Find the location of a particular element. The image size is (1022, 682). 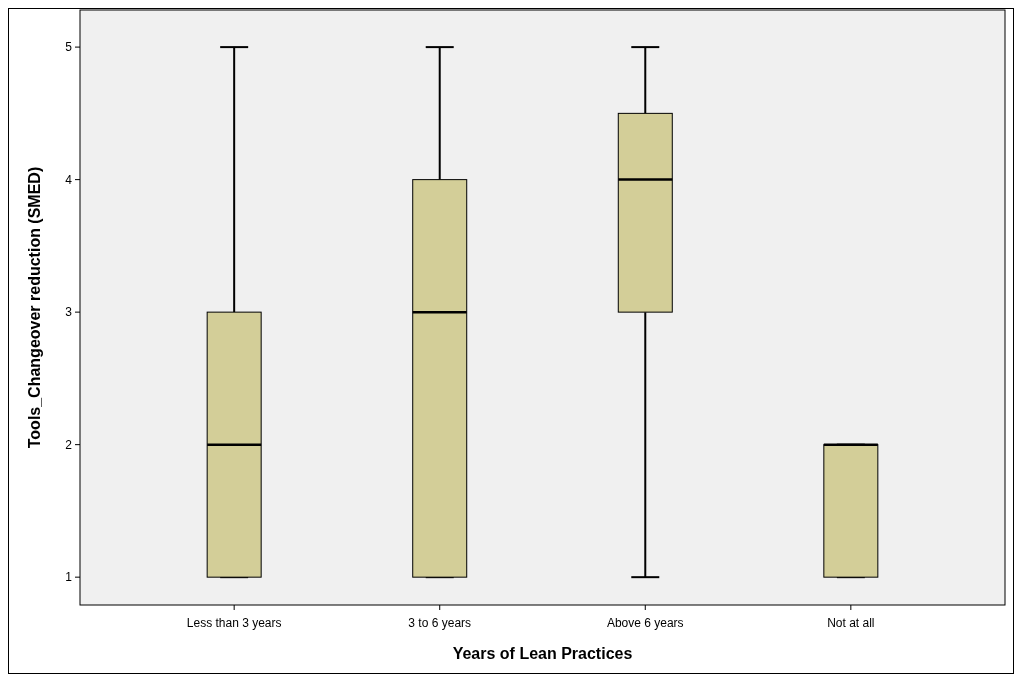

x-tick-label: Above 6 years is located at coordinates (645, 623).